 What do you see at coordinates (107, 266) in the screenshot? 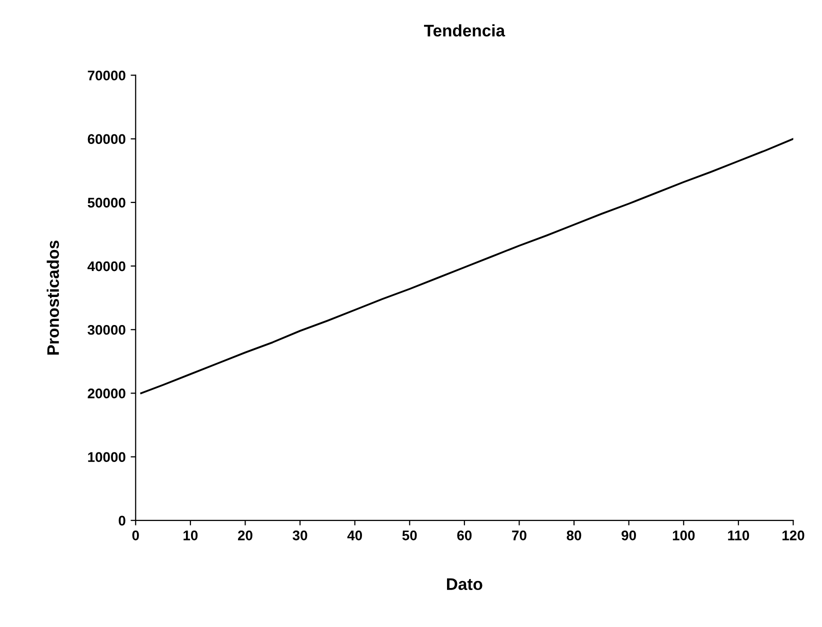
I see `y-tick-label: 40000` at bounding box center [107, 266].